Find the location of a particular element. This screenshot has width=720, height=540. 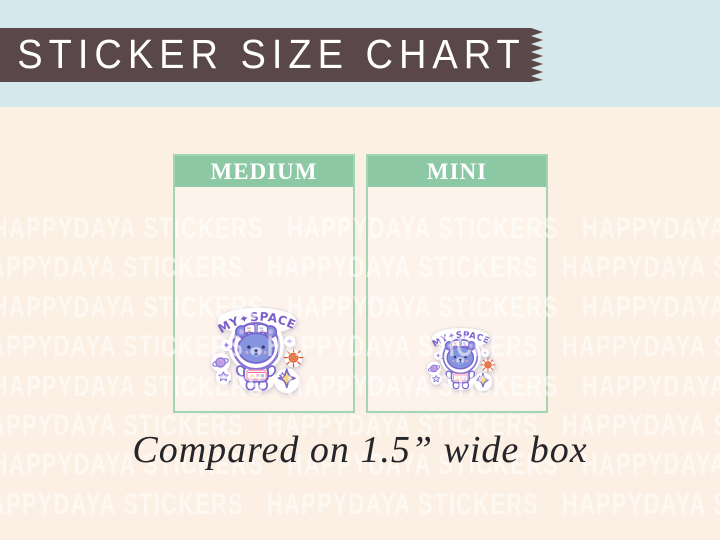

page-title: STICKER SIZE CHART is located at coordinates (271, 54).